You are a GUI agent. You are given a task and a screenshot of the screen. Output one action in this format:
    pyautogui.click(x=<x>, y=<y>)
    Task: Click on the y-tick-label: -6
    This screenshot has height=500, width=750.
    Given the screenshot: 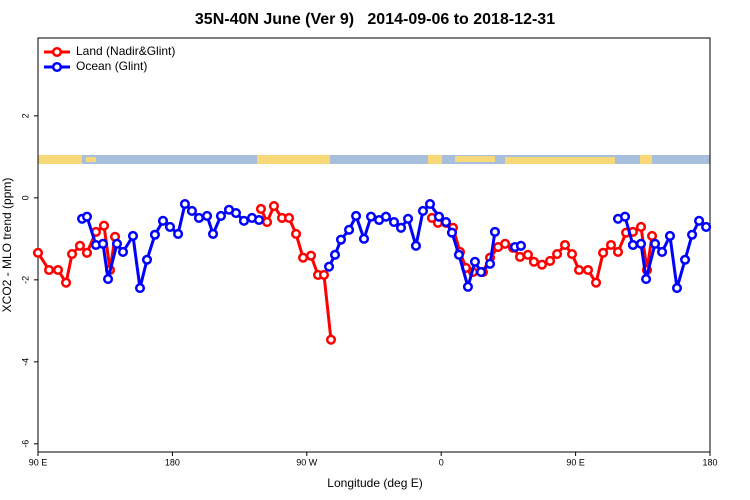 What is the action you would take?
    pyautogui.click(x=25, y=444)
    